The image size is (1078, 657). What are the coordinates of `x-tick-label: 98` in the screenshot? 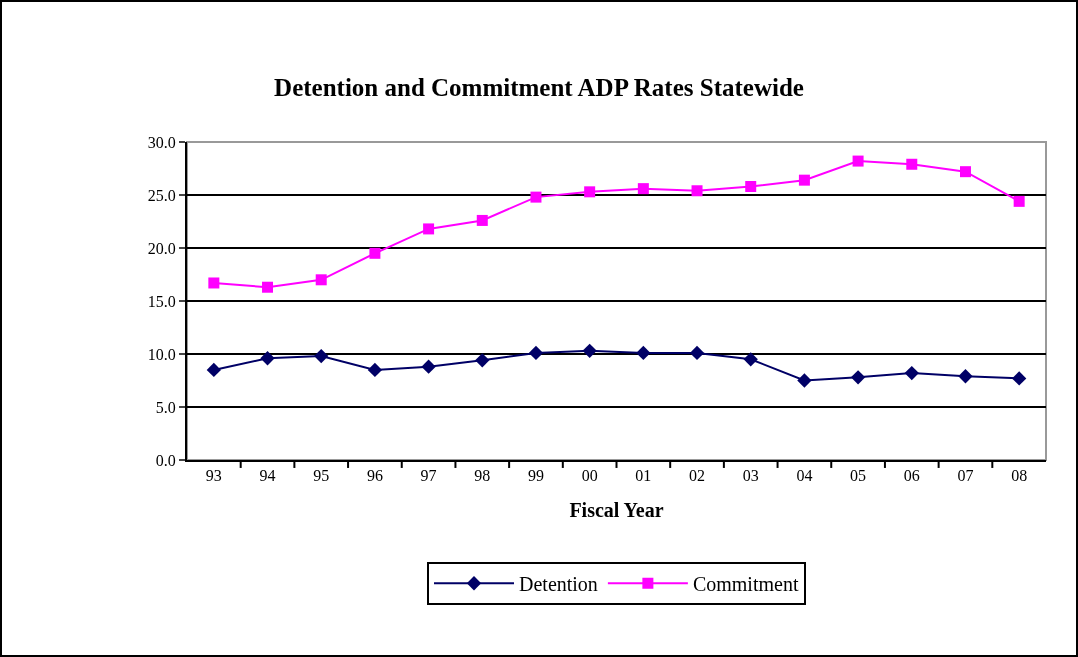 It's located at (482, 476).